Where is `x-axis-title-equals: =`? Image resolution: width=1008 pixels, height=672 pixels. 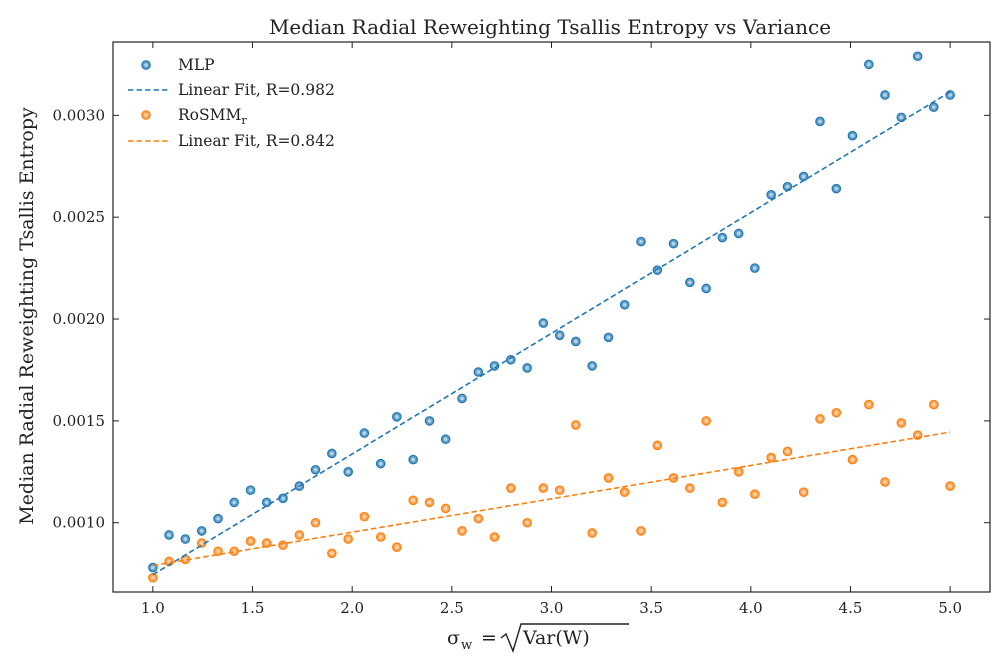
x-axis-title-equals: = is located at coordinates (489, 638).